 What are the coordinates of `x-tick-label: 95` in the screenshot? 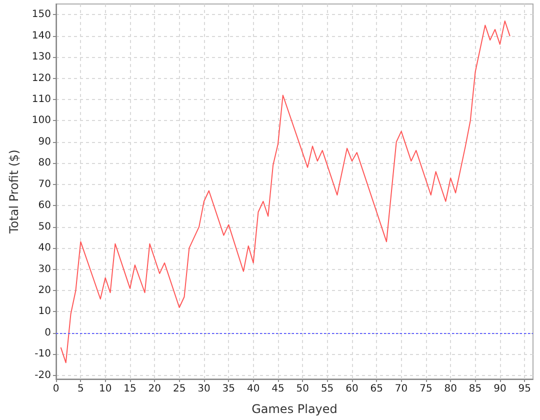 It's located at (524, 389).